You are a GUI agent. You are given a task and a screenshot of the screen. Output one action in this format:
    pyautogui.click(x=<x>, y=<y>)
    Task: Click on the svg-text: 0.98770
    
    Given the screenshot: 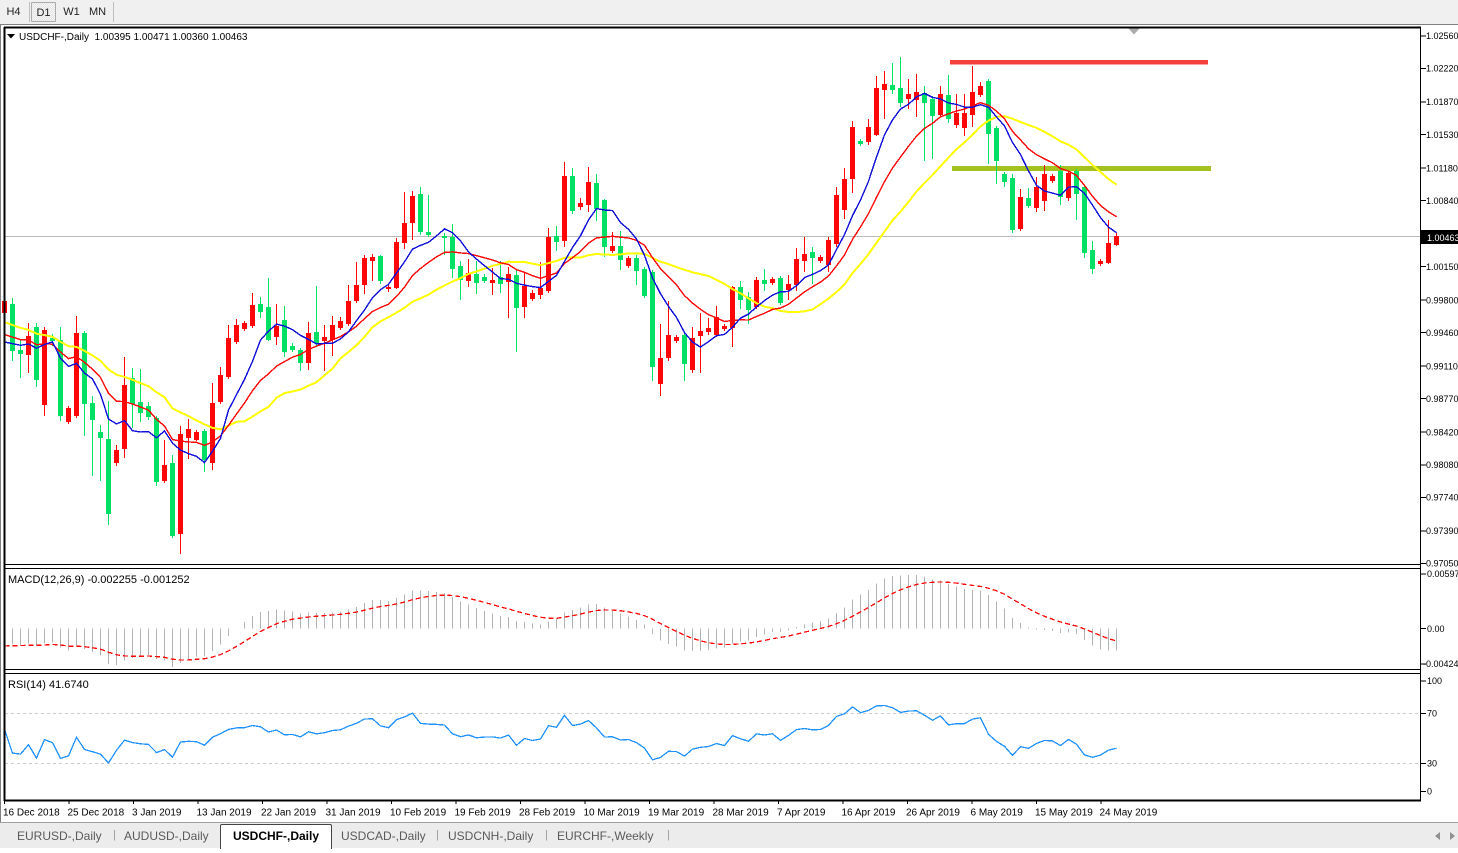 What is the action you would take?
    pyautogui.click(x=1442, y=399)
    